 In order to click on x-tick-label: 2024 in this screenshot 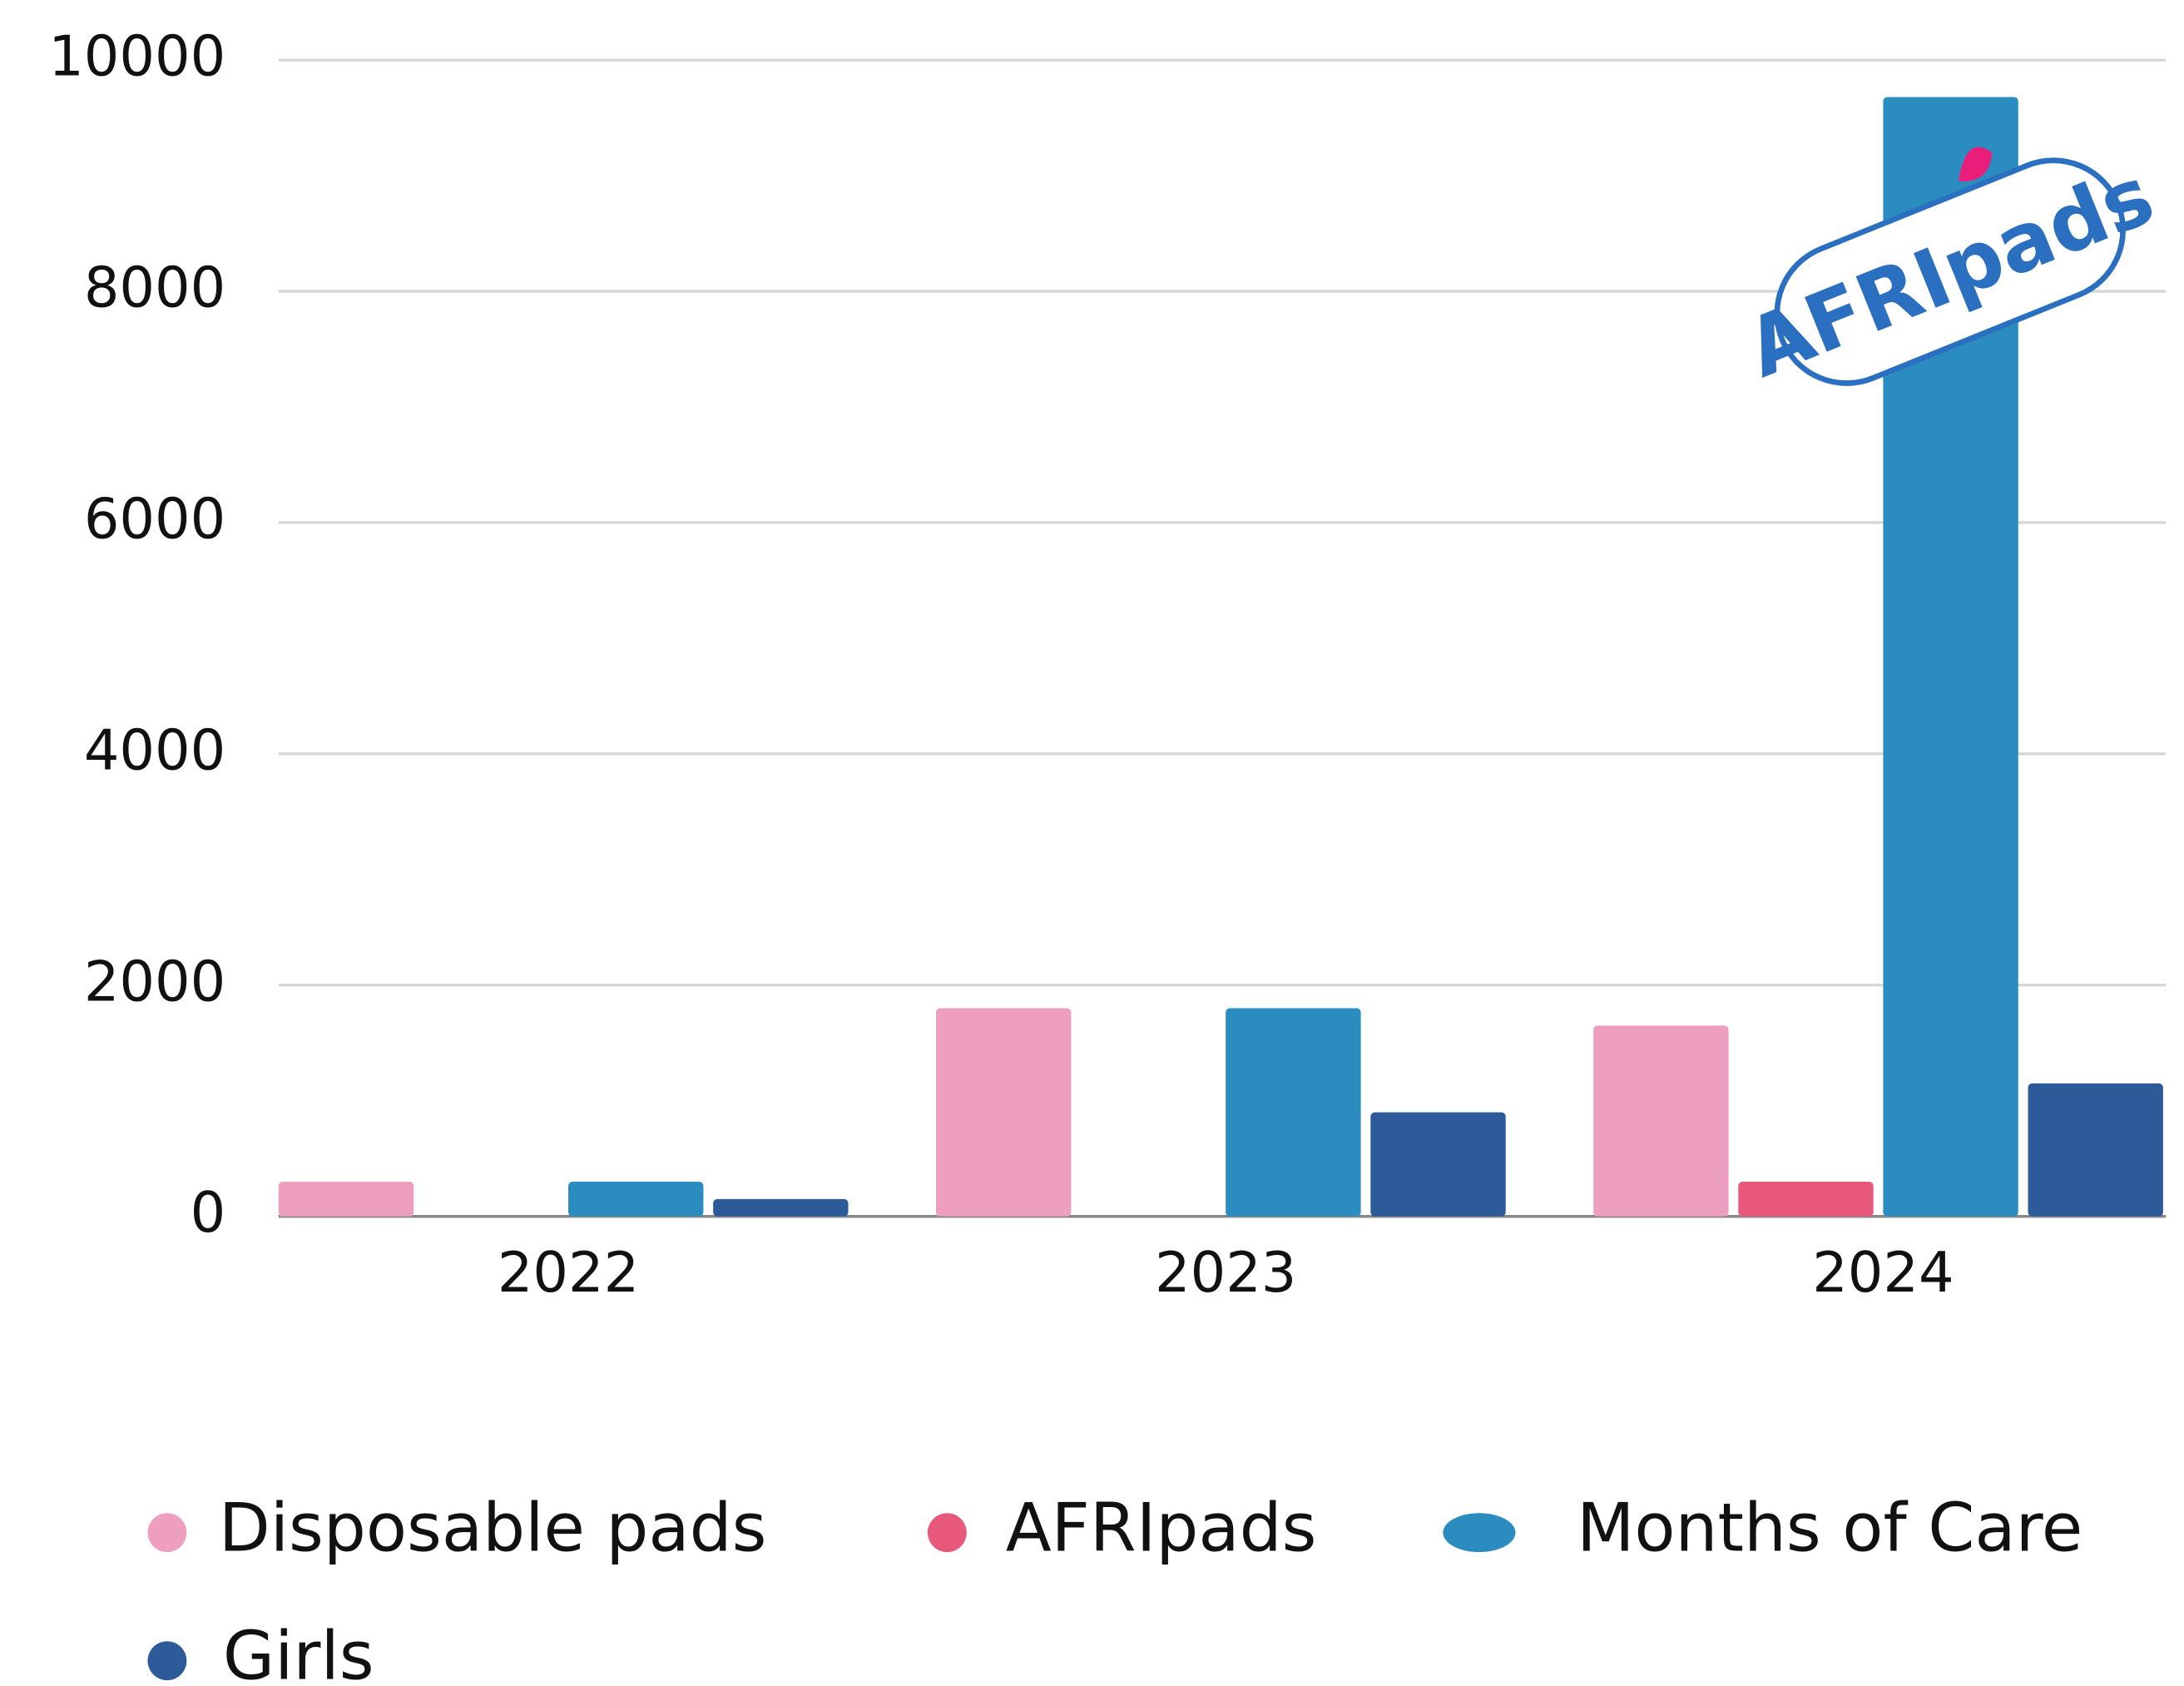, I will do `click(1883, 1272)`.